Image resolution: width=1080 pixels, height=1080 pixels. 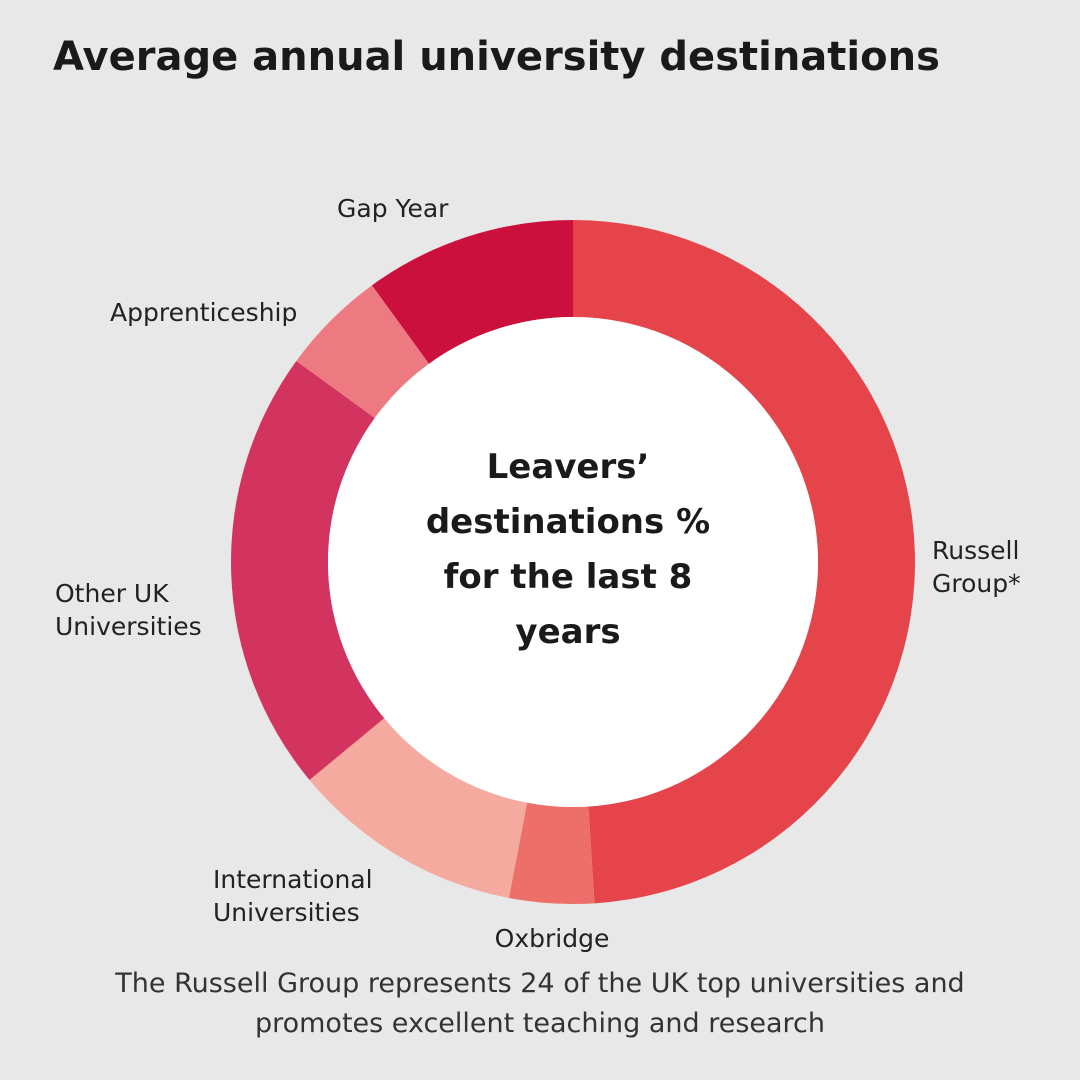 I want to click on slice-label: Oxbridge, so click(x=552, y=938).